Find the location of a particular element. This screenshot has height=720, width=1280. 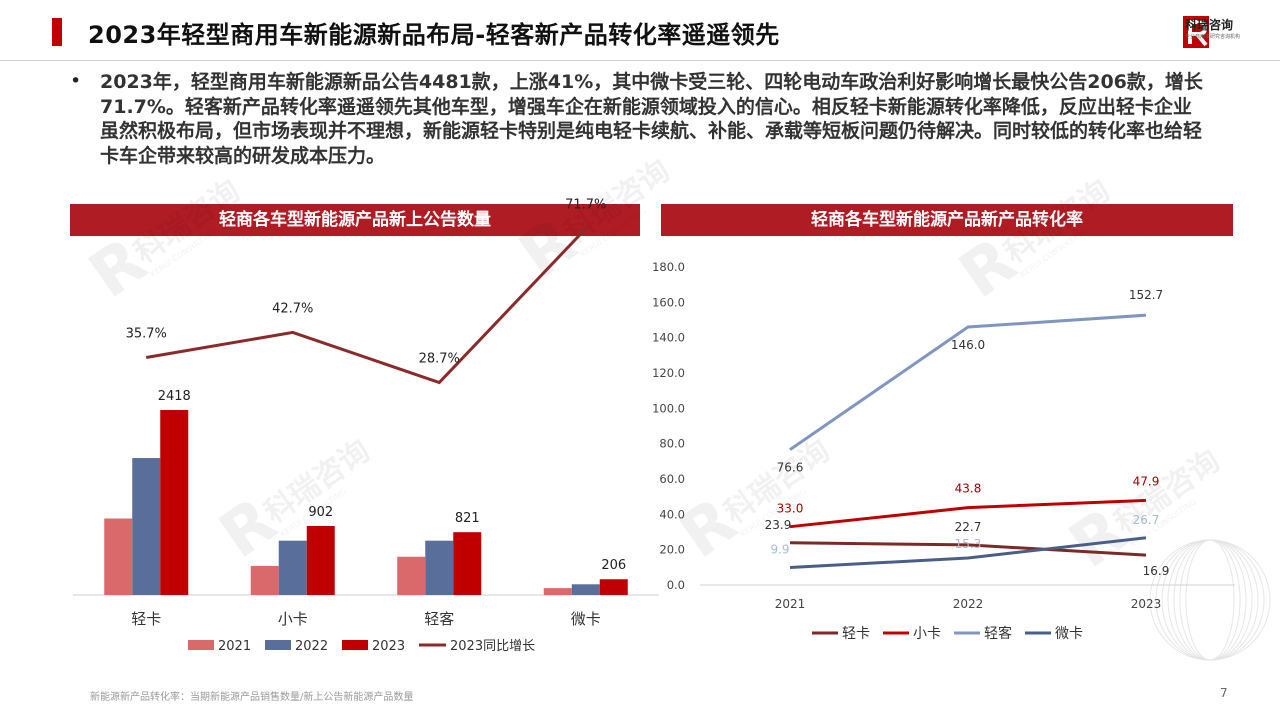

page-title: 2023年轻型商用车新能源新品布局-轻客新产品转化率遥遥领先 is located at coordinates (434, 35).